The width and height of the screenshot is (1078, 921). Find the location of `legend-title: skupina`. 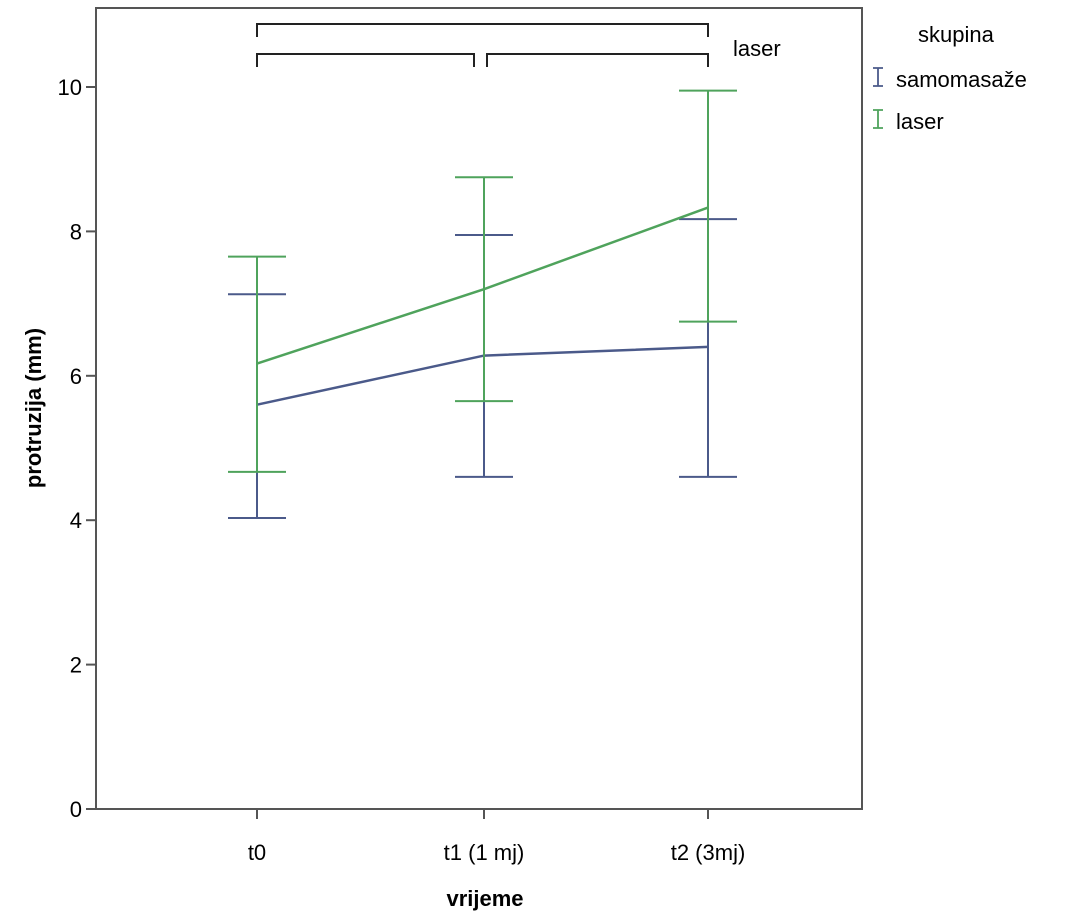

legend-title: skupina is located at coordinates (956, 34).